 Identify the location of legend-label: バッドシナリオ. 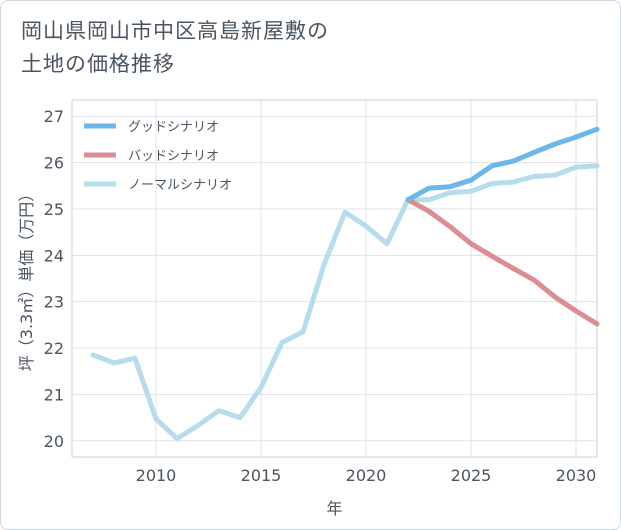
(173, 156).